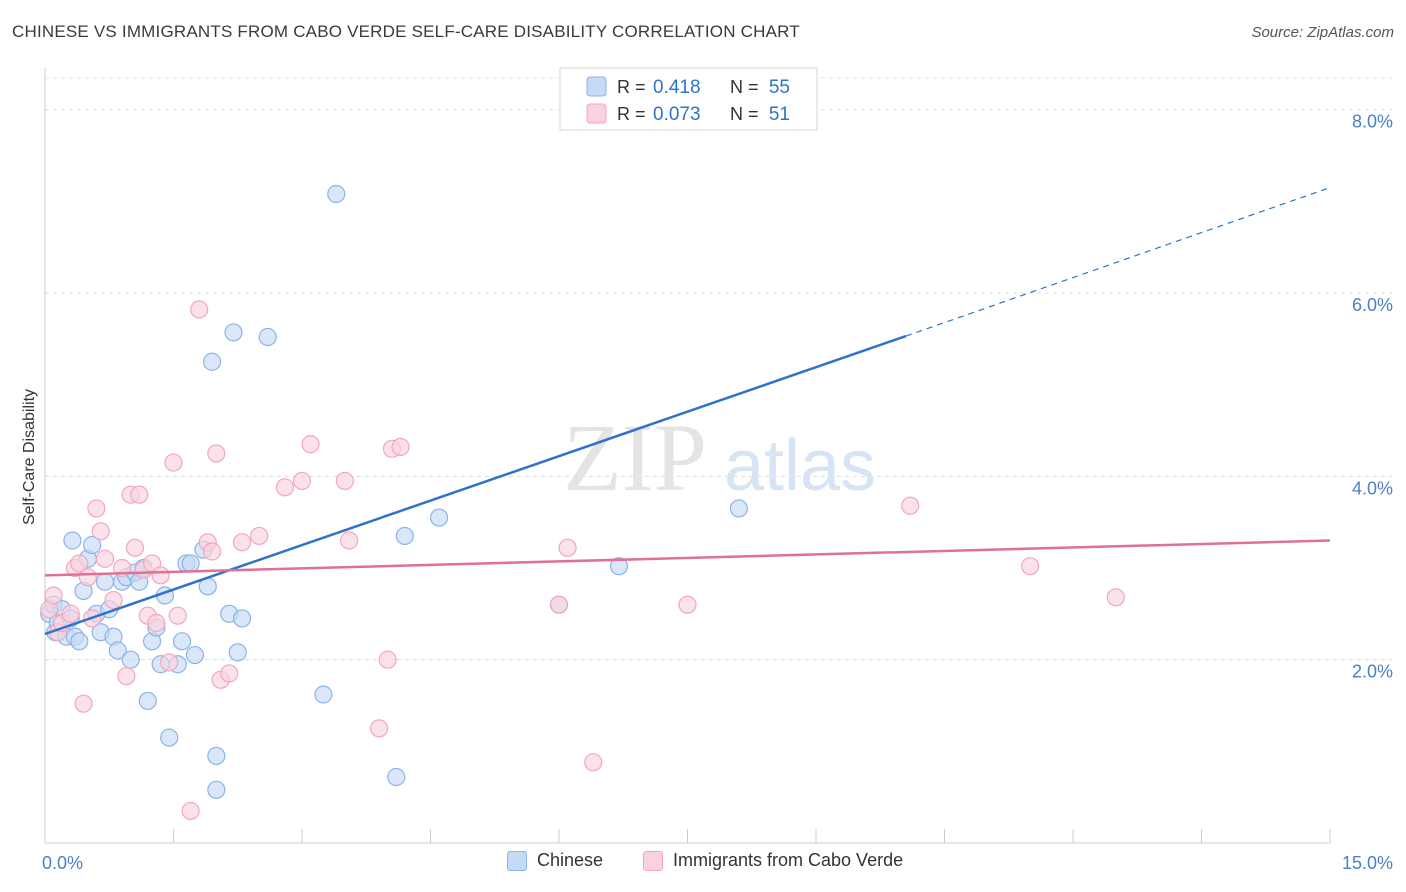 This screenshot has width=1406, height=892. What do you see at coordinates (688, 99) in the screenshot?
I see `legend-top: R = 0.418 N = 55 R = 0.073 N = 51` at bounding box center [688, 99].